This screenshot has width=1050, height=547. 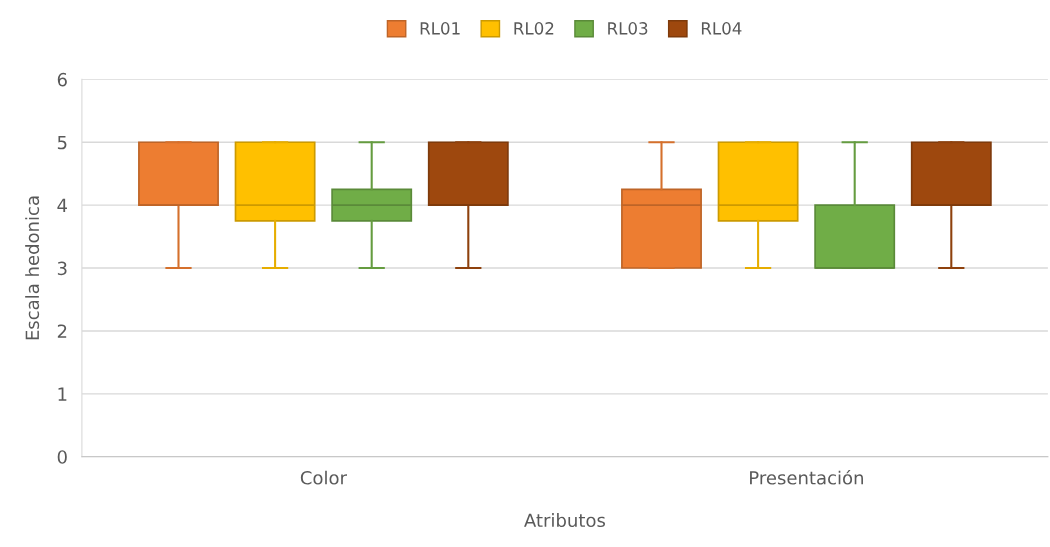 What do you see at coordinates (806, 477) in the screenshot?
I see `x-tick-label: Presentación` at bounding box center [806, 477].